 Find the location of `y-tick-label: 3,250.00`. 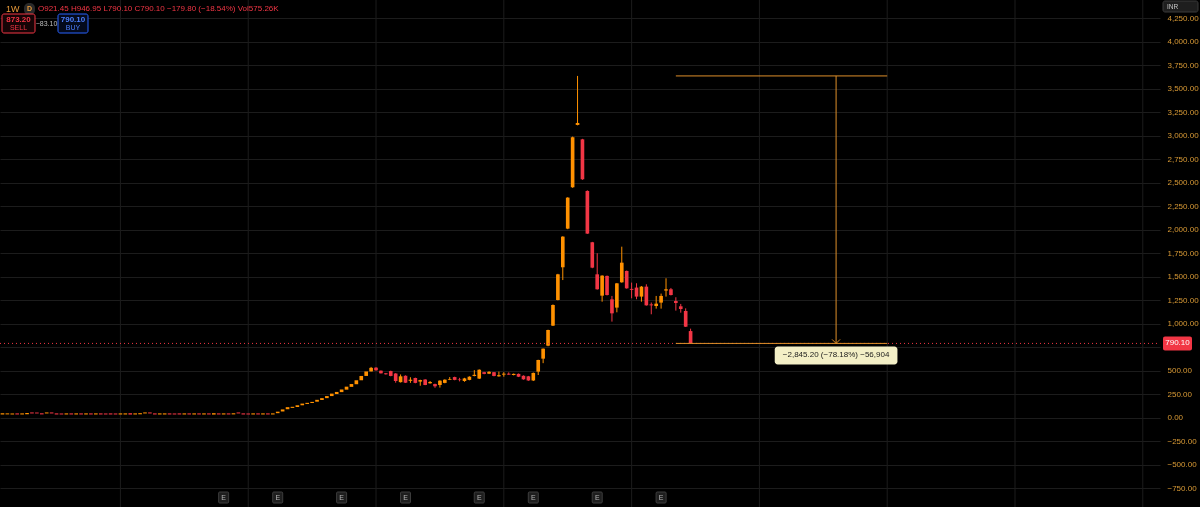

y-tick-label: 3,250.00 is located at coordinates (1183, 112).